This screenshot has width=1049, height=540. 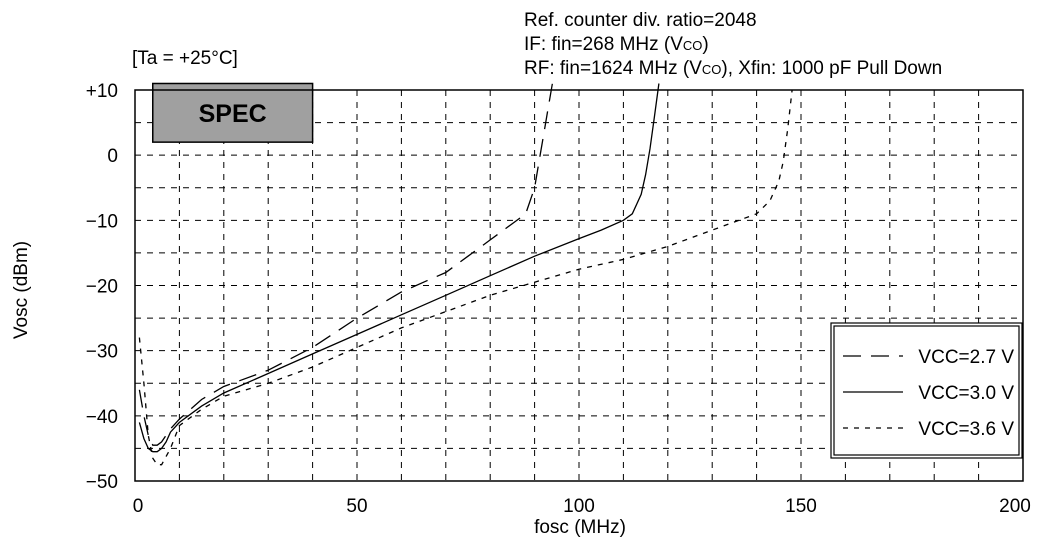 I want to click on if-text: IF: fin=268 MHz (V, so click(x=603, y=44).